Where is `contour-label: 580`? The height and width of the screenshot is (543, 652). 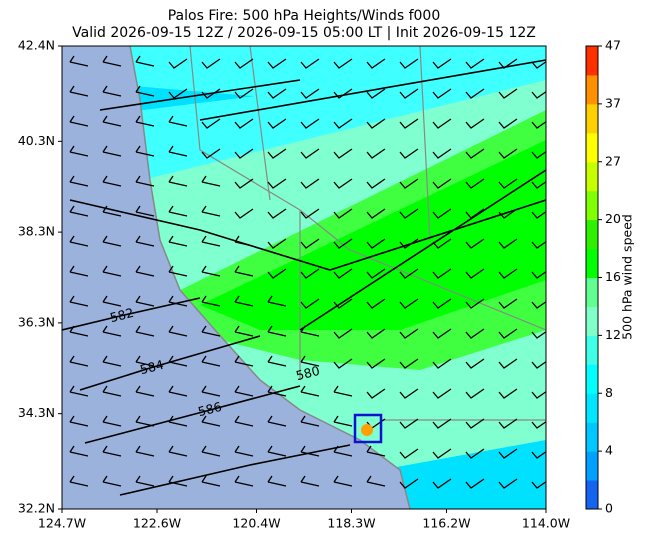 contour-label: 580 is located at coordinates (307, 373).